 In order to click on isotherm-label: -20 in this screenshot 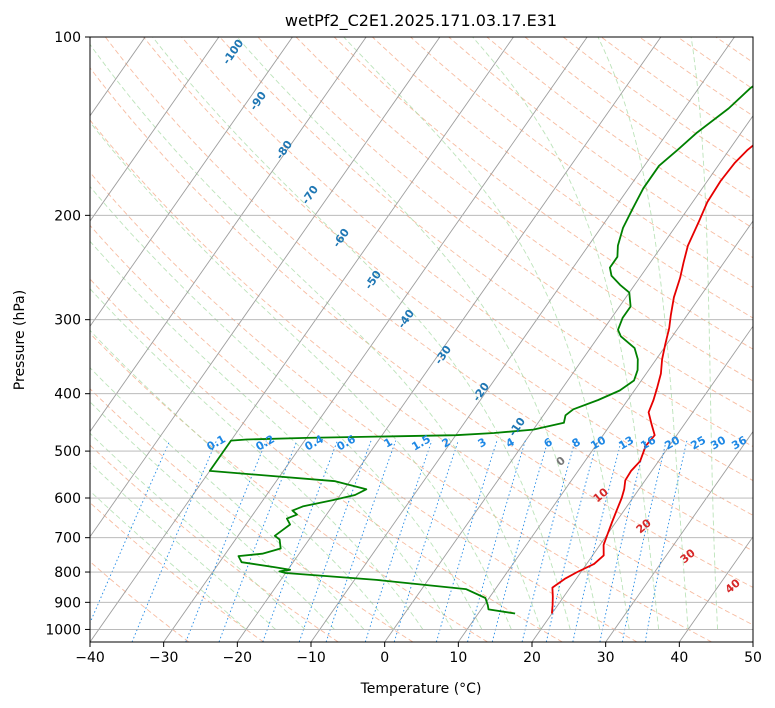, I will do `click(481, 392)`.